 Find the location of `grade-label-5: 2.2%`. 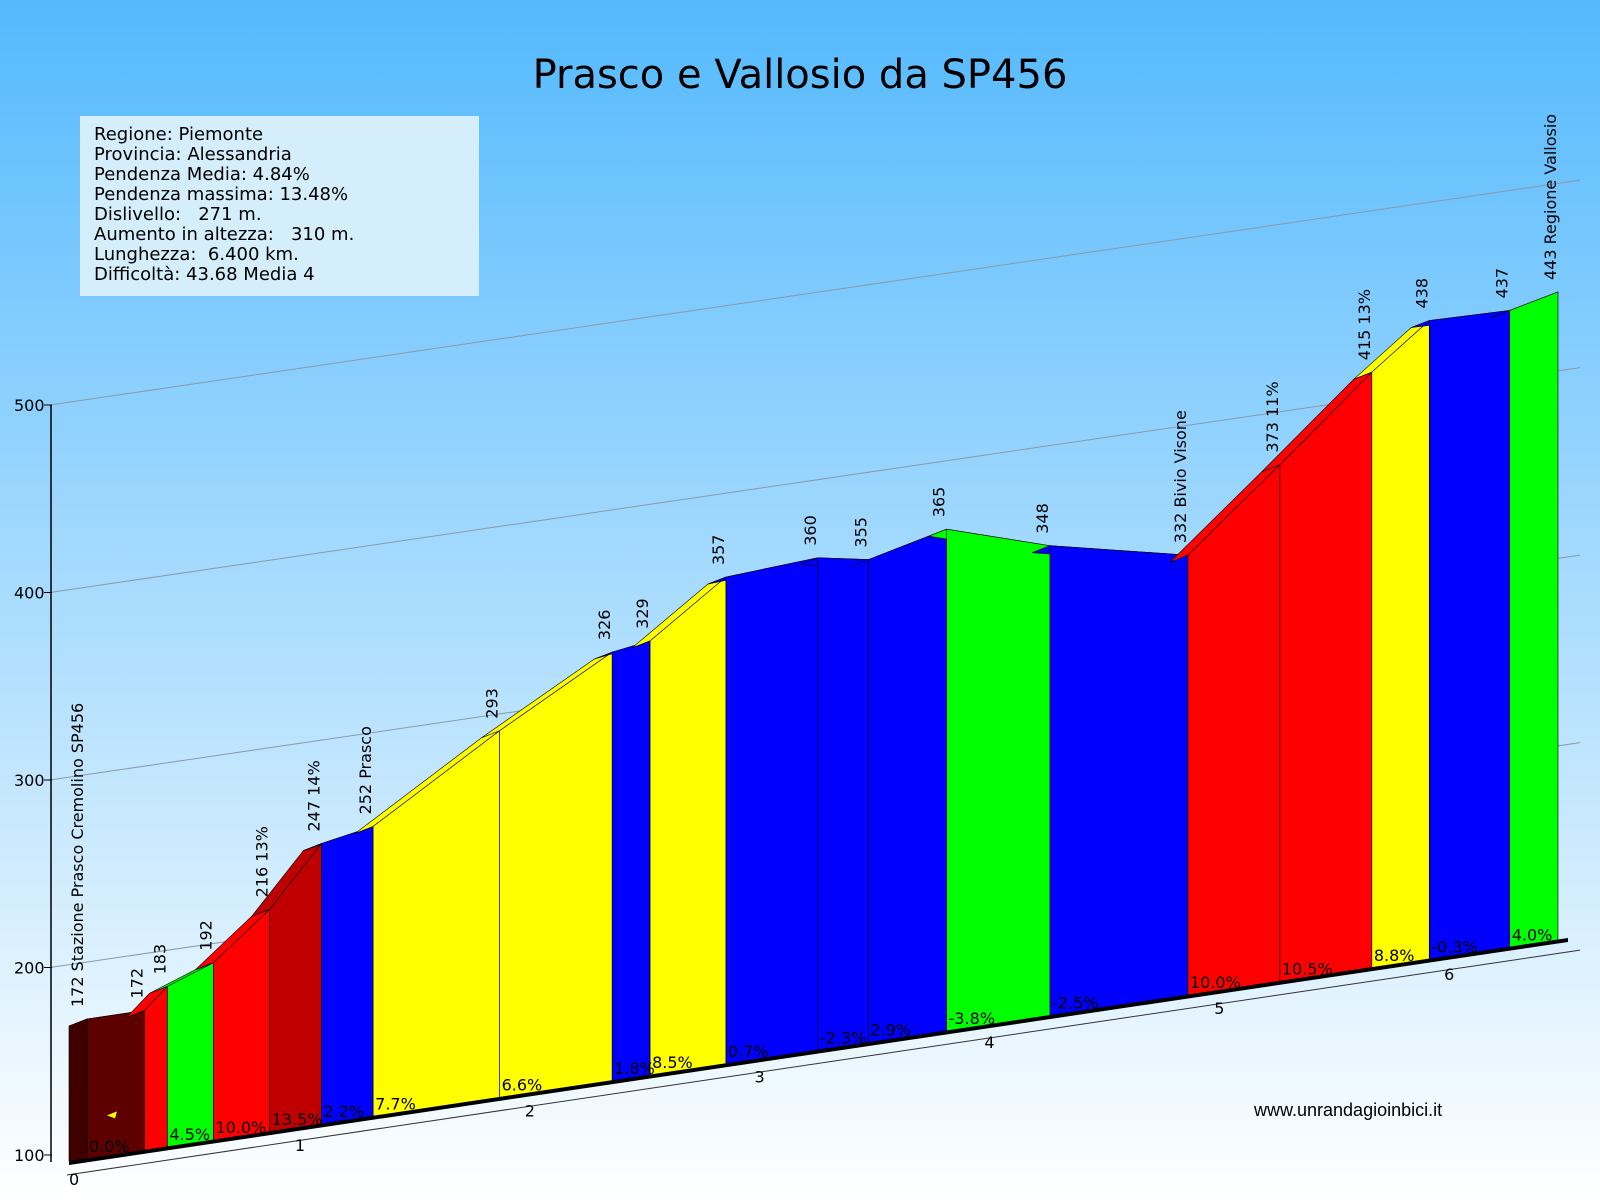

grade-label-5: 2.2% is located at coordinates (343, 1111).